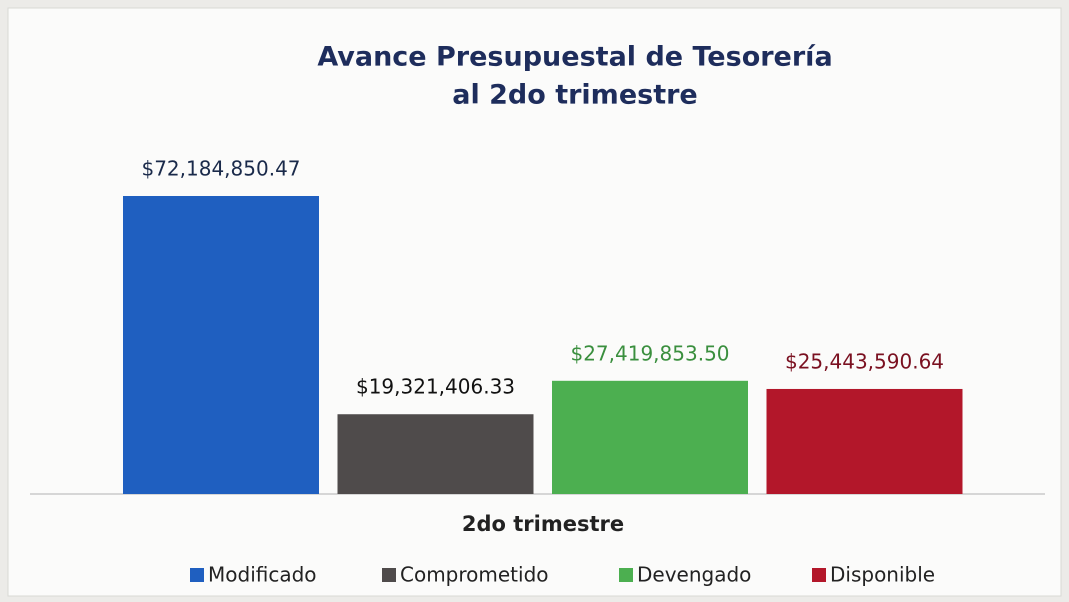 The width and height of the screenshot is (1069, 602). What do you see at coordinates (220, 169) in the screenshot?
I see `data-label: $72,184,850.47` at bounding box center [220, 169].